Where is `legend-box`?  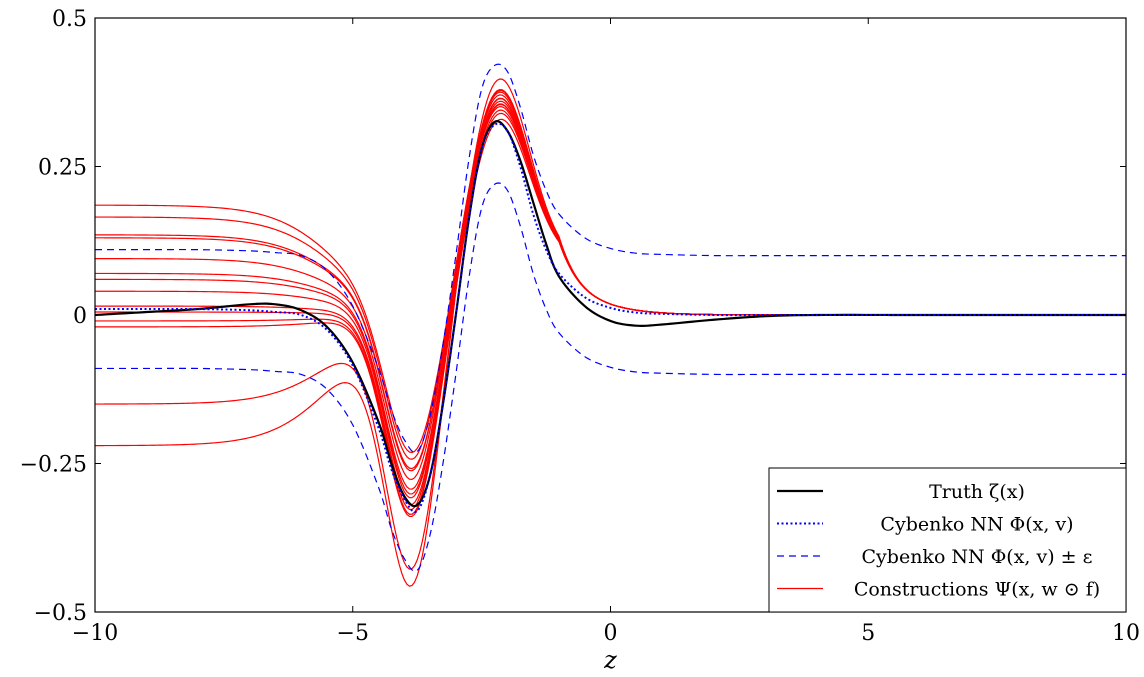
legend-box is located at coordinates (947, 540).